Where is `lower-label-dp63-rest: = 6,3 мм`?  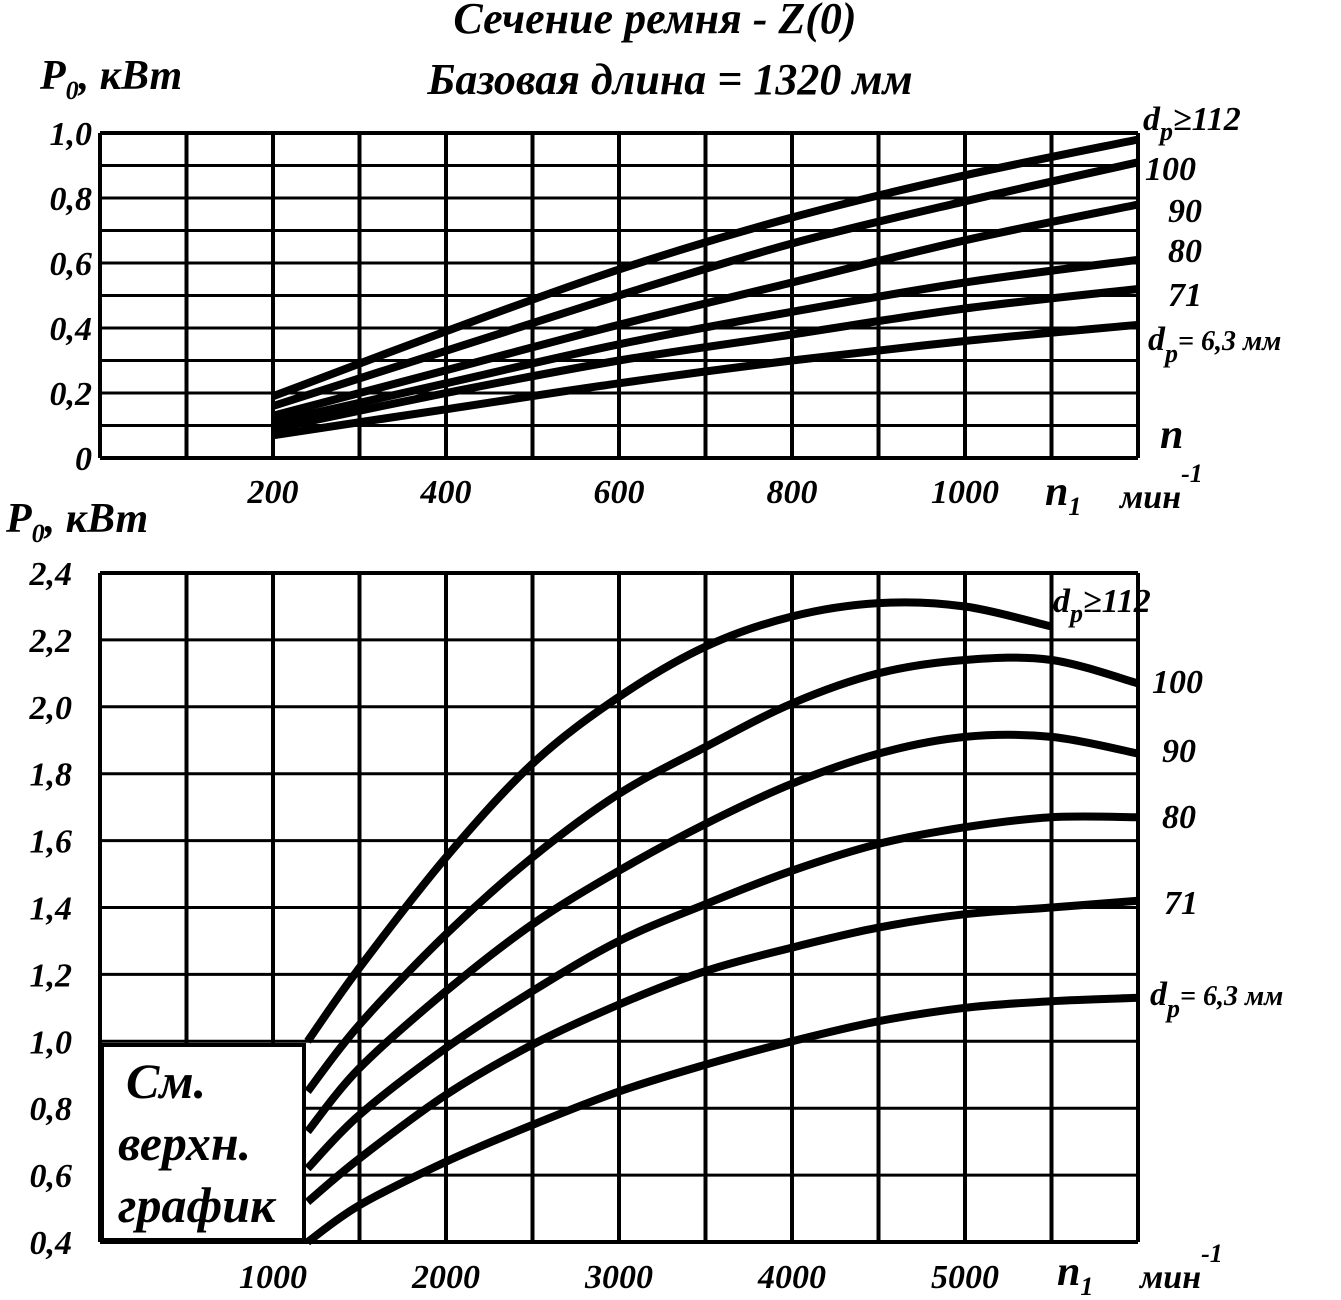
lower-label-dp63-rest: = 6,3 мм is located at coordinates (1231, 996).